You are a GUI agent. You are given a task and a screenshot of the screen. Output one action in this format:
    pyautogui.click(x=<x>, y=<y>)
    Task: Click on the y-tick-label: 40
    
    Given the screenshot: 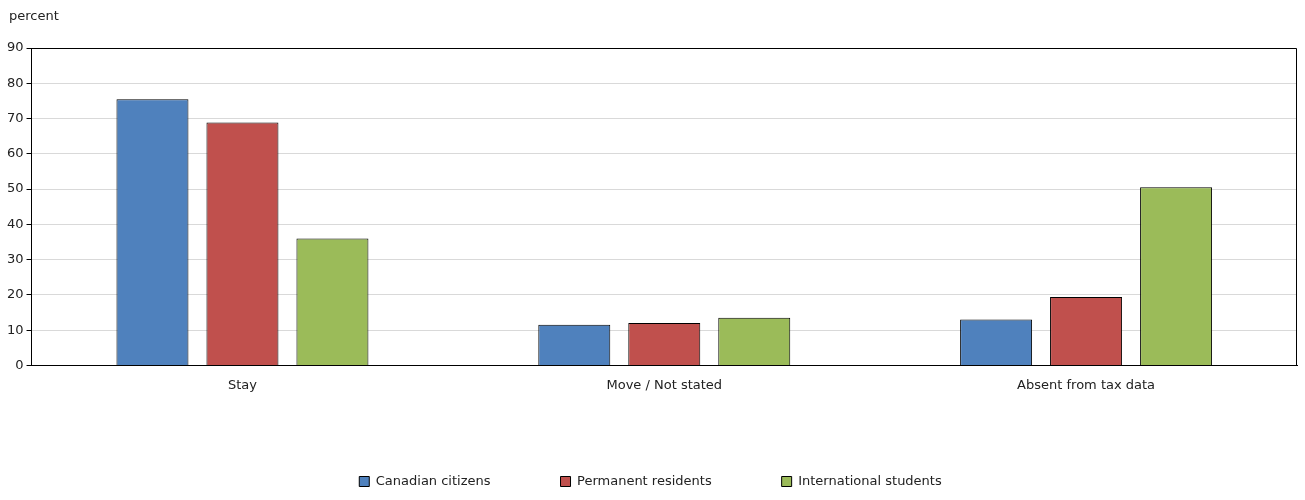 What is the action you would take?
    pyautogui.click(x=15, y=223)
    